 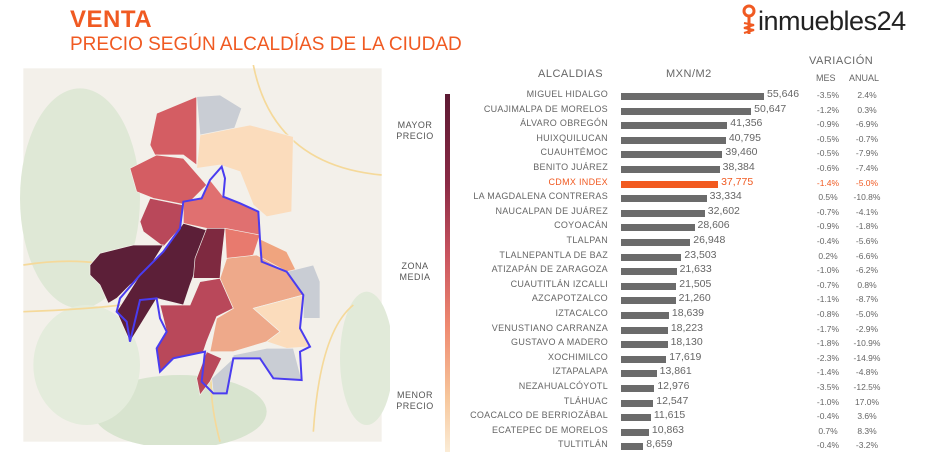 What do you see at coordinates (553, 254) in the screenshot?
I see `alcaldia-name: TLALNEPANTLA DE BAZ` at bounding box center [553, 254].